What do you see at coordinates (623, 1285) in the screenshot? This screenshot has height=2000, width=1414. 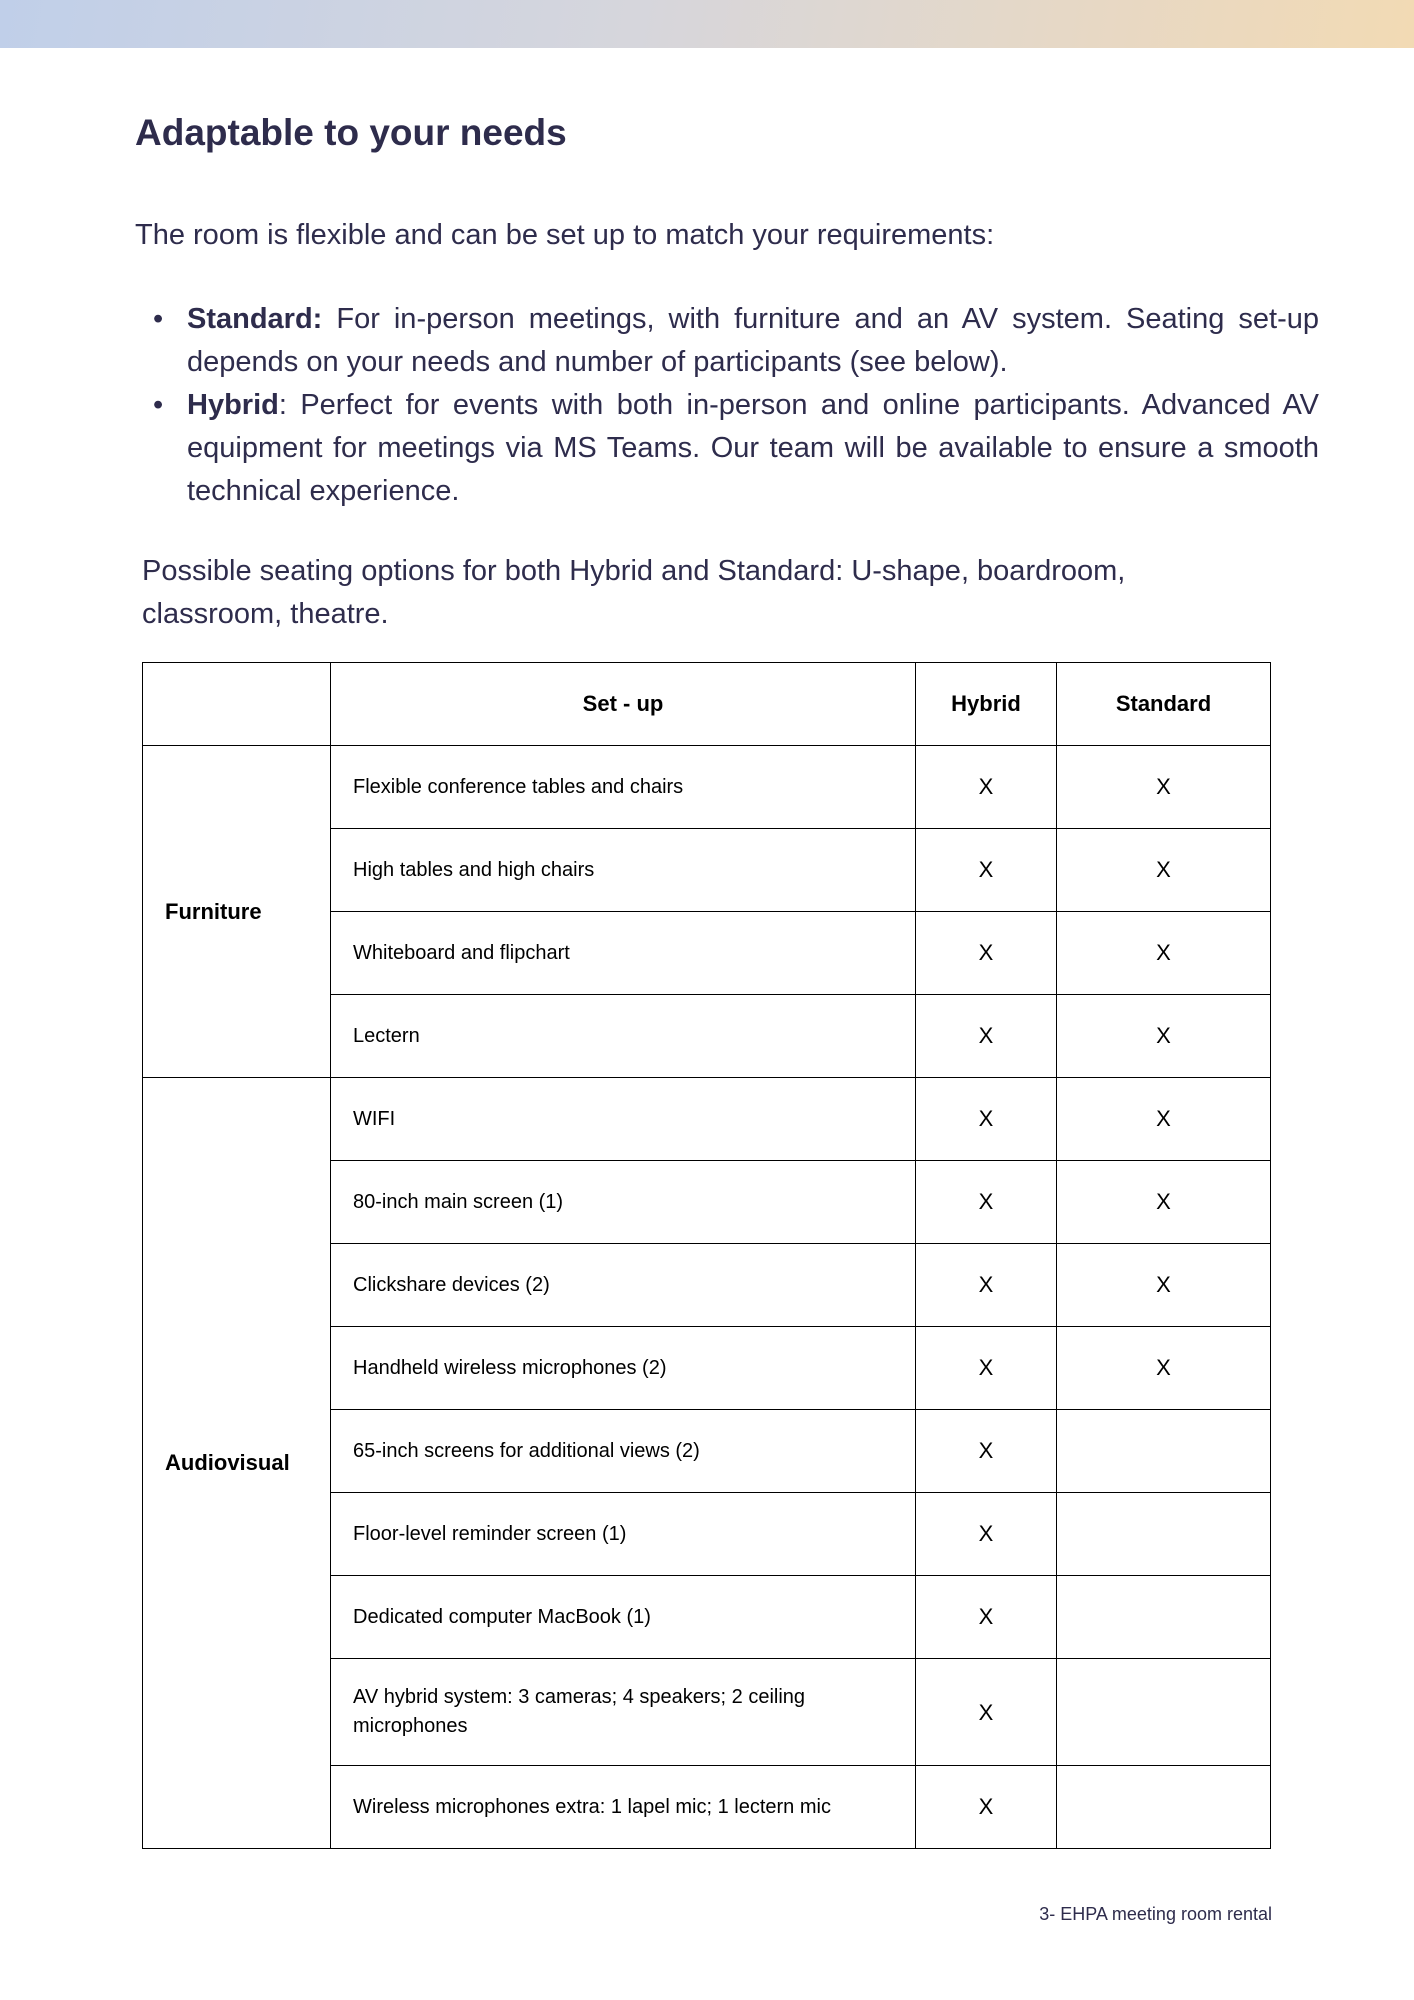 I see `setup-item-cell: Clickshare devices (2)` at bounding box center [623, 1285].